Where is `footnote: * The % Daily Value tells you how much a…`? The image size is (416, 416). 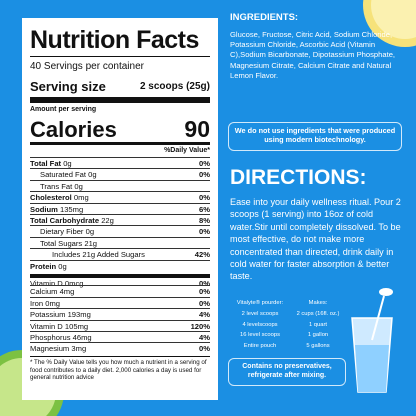 footnote: * The % Daily Value tells you how much a… is located at coordinates (118, 370).